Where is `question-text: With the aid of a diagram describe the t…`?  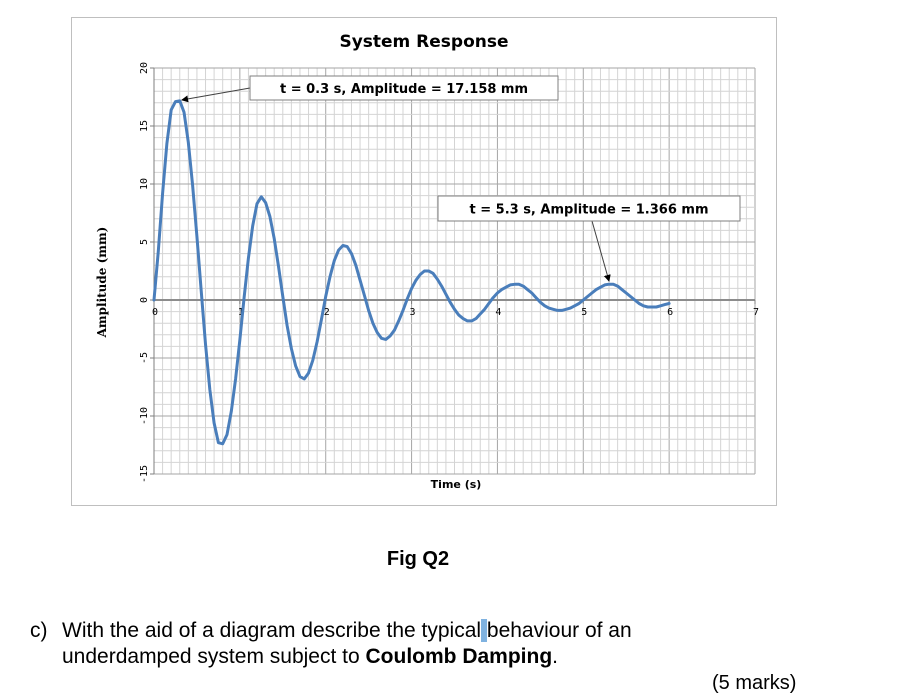
question-text: With the aid of a diagram describe the t… is located at coordinates (462, 644).